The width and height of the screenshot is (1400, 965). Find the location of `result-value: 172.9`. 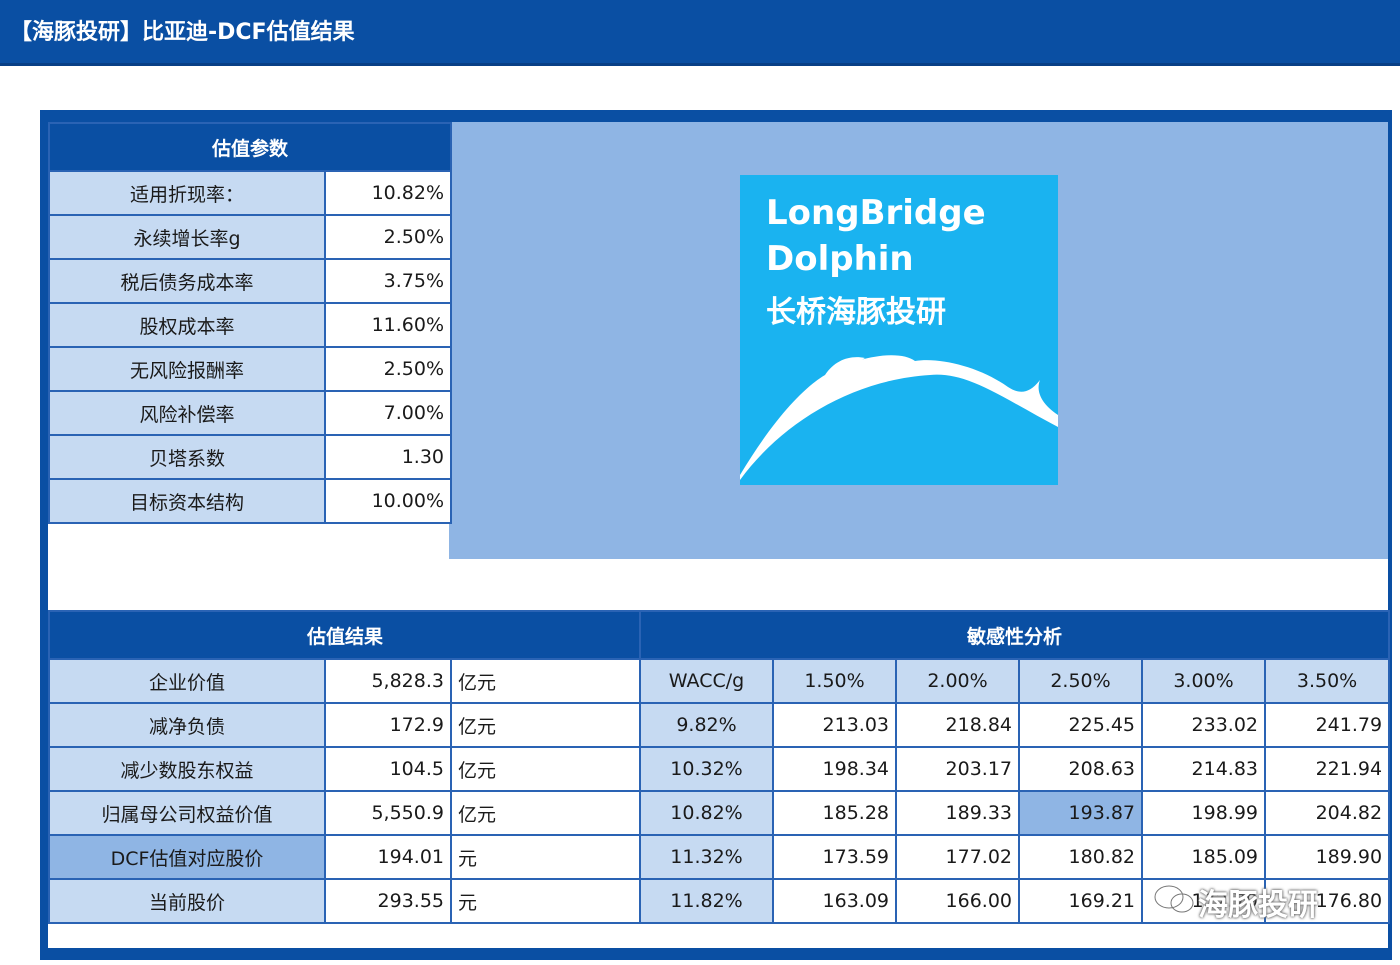

result-value: 172.9 is located at coordinates (388, 725).